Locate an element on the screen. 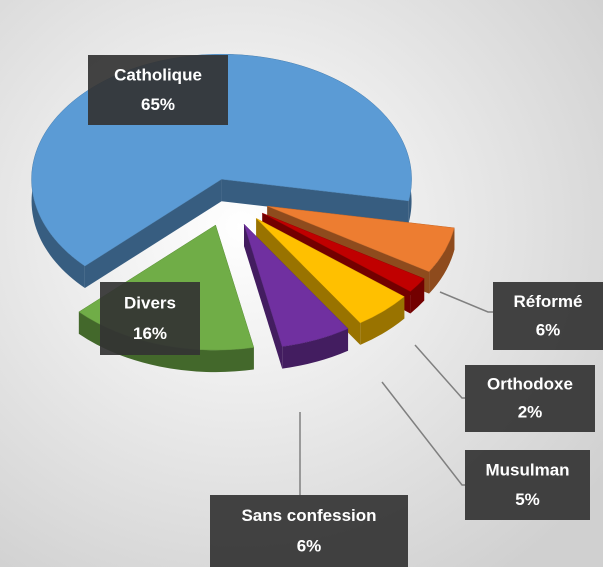  label-name: Divers is located at coordinates (150, 302).